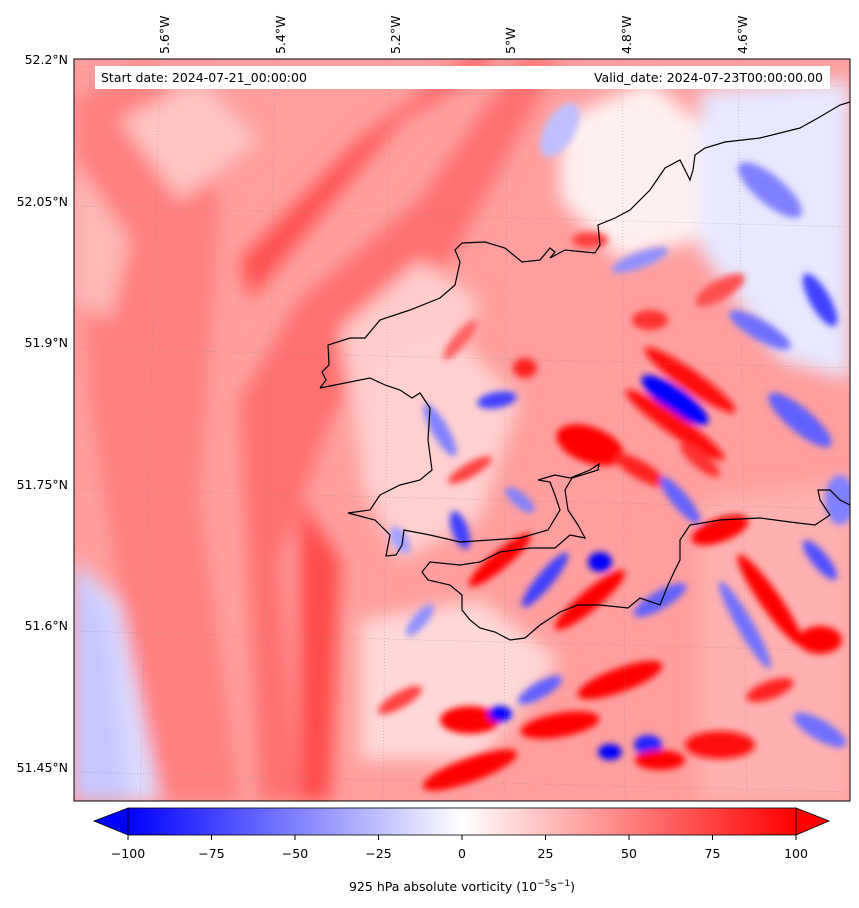 This screenshot has width=859, height=908. I want to click on lon-label: 5.6°W, so click(164, 35).